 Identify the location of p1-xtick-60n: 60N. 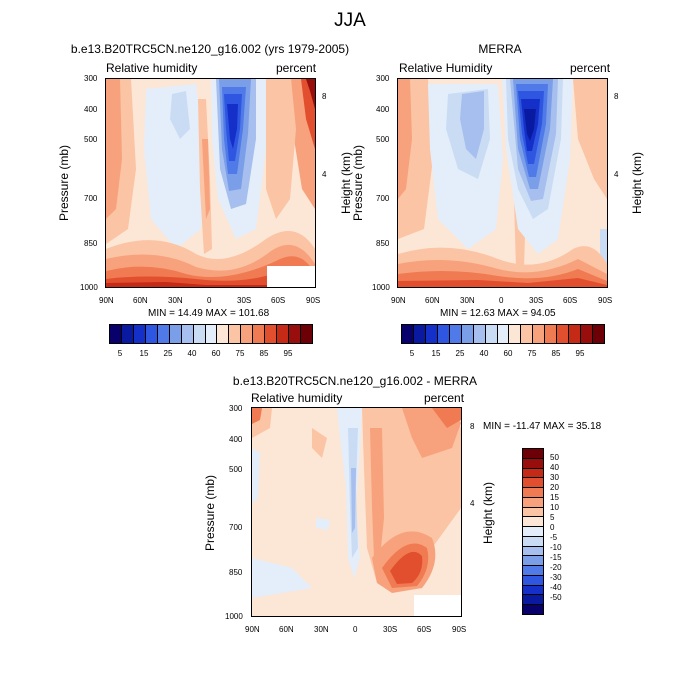
(140, 300).